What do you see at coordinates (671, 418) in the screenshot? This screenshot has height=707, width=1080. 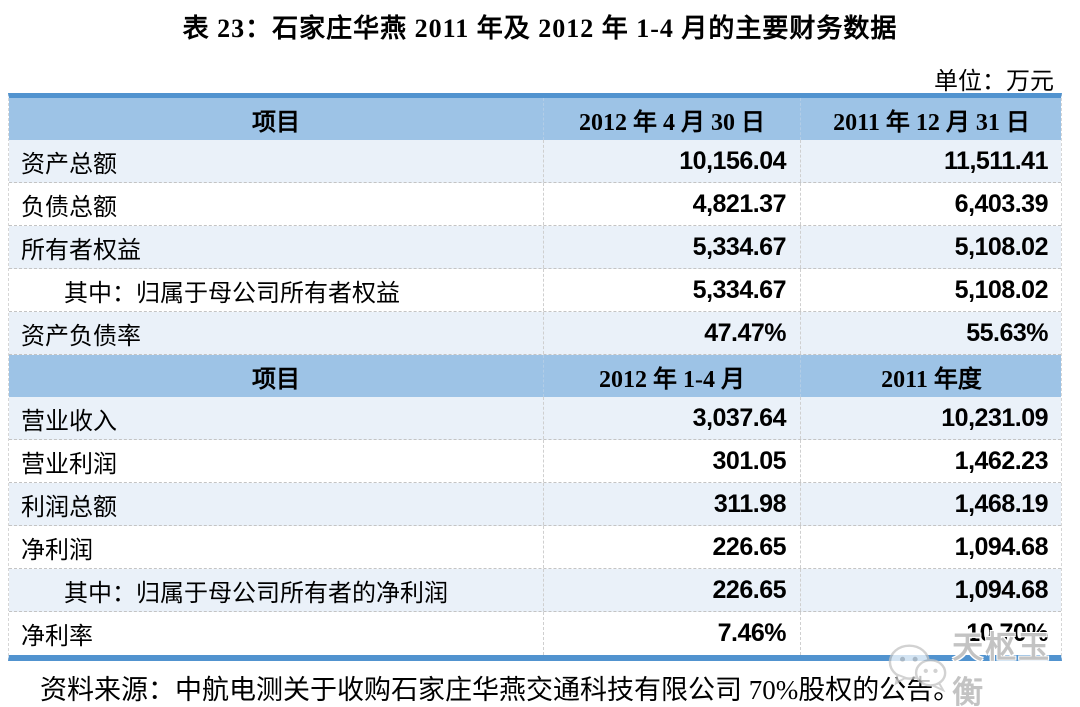 I see `row-value-col1: 3,037.64` at bounding box center [671, 418].